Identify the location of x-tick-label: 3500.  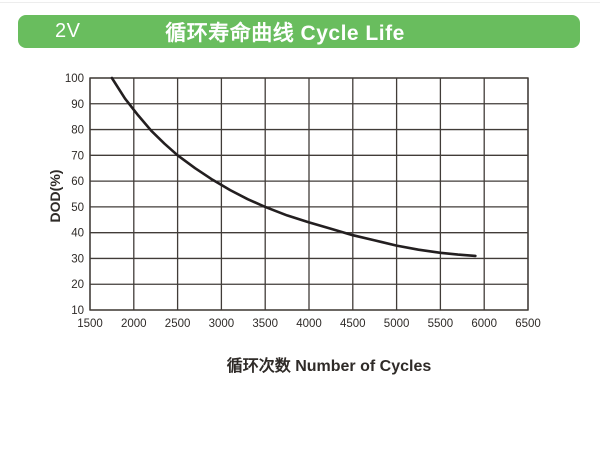
(265, 324).